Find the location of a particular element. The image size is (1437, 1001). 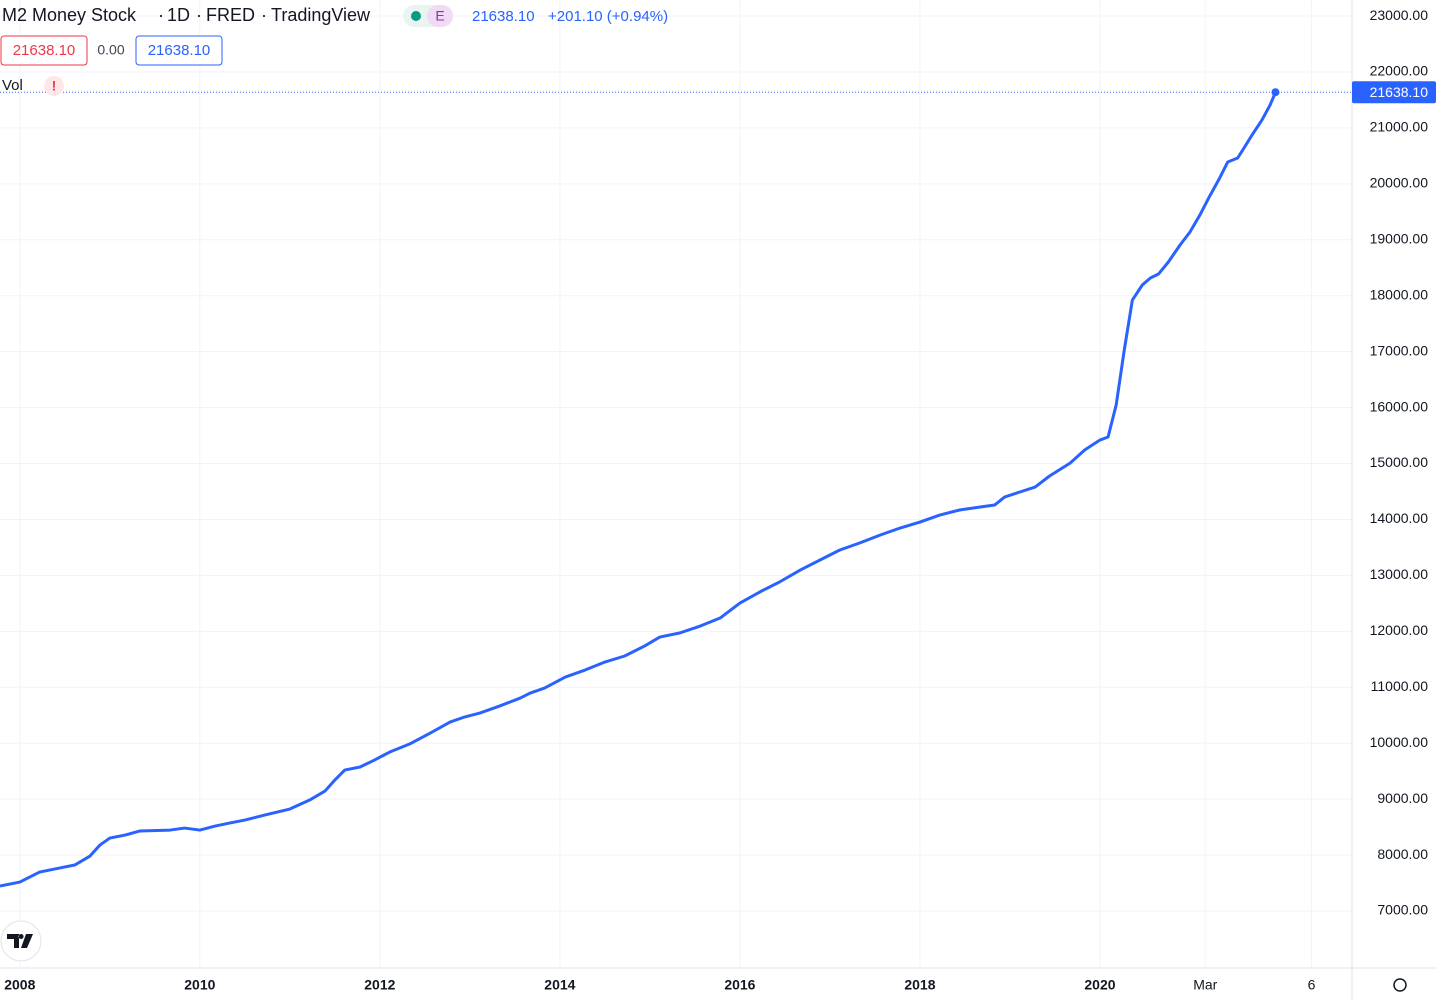

y-tick-label: 20000.00 is located at coordinates (1399, 183).